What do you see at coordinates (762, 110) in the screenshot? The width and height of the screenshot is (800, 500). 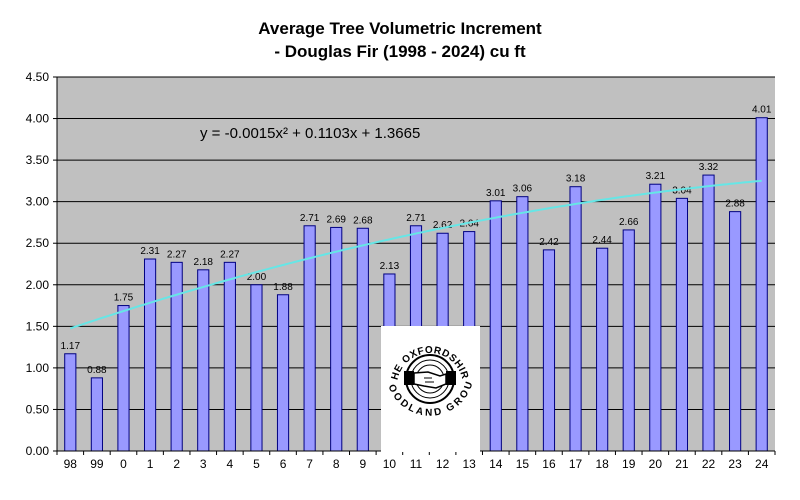 I see `data-label: 4.01` at bounding box center [762, 110].